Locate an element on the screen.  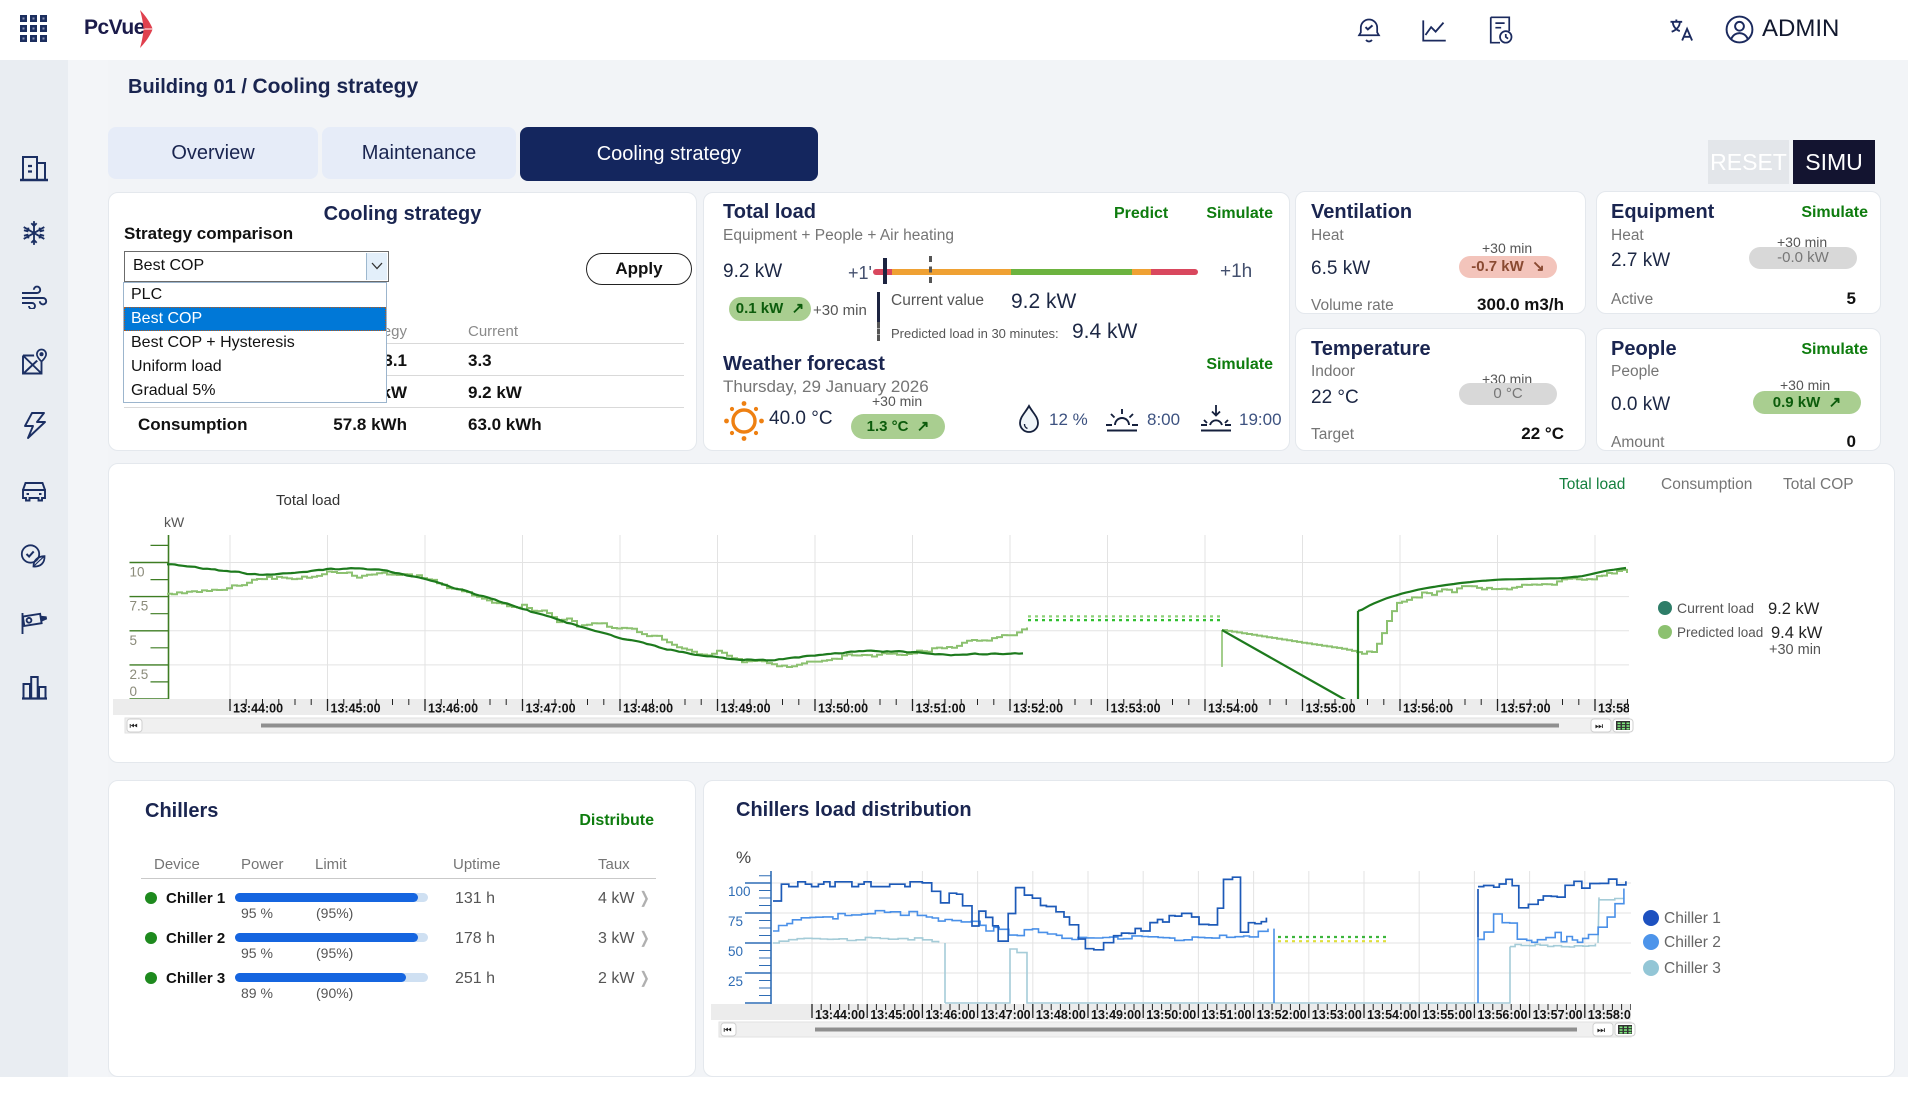
svg-text: 0 is located at coordinates (134, 691).